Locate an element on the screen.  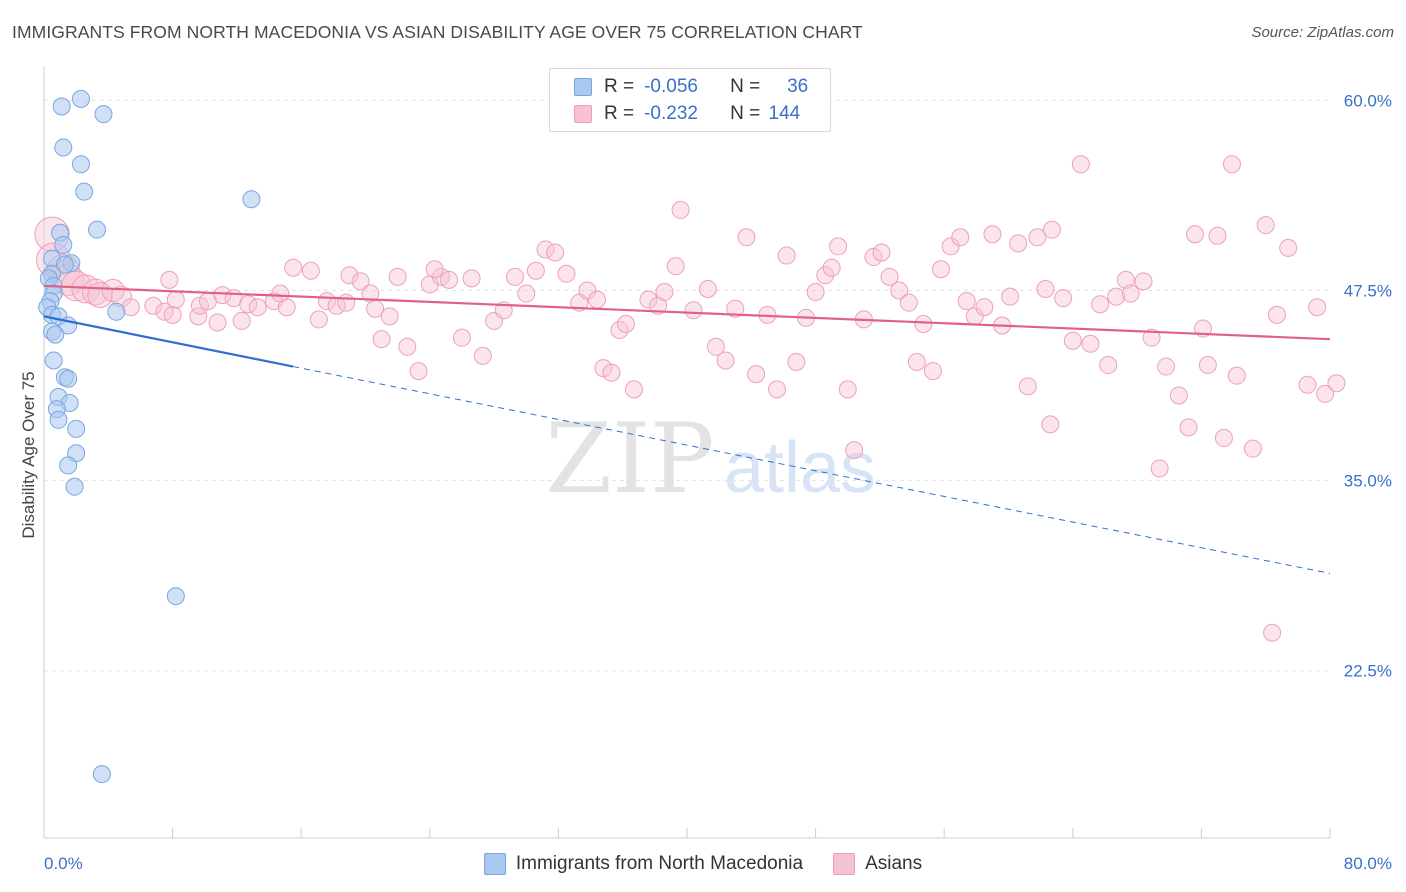
macedonia-trend-line is located at coordinates (168, 341).